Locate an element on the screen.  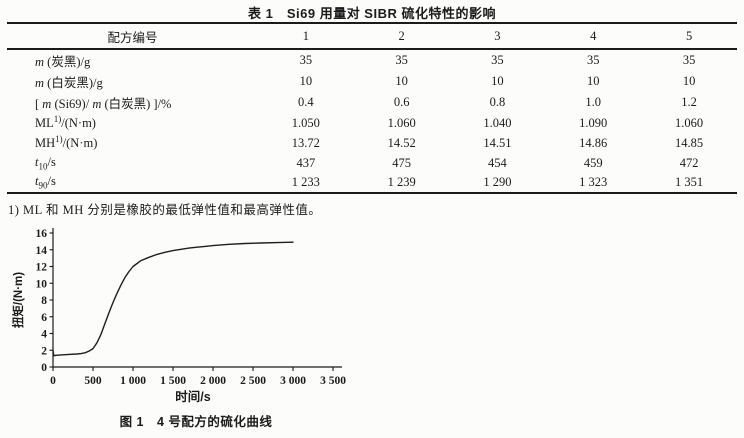
row-label: t10/s is located at coordinates (45, 163).